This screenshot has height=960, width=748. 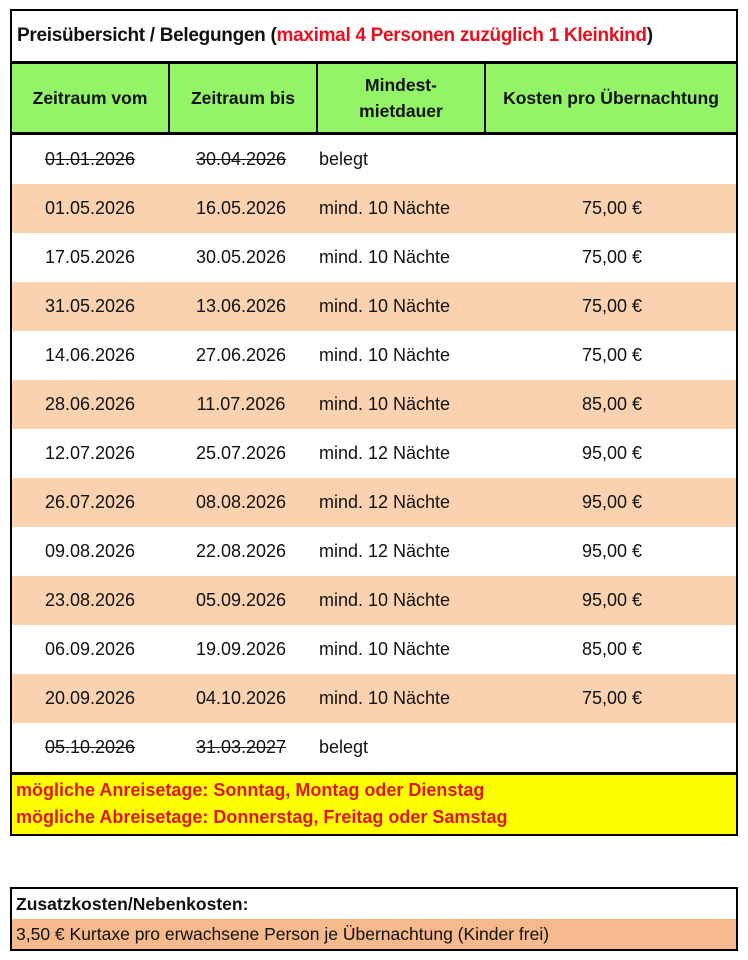 What do you see at coordinates (147, 35) in the screenshot?
I see `title-text: Preisübersicht / Belegungen (` at bounding box center [147, 35].